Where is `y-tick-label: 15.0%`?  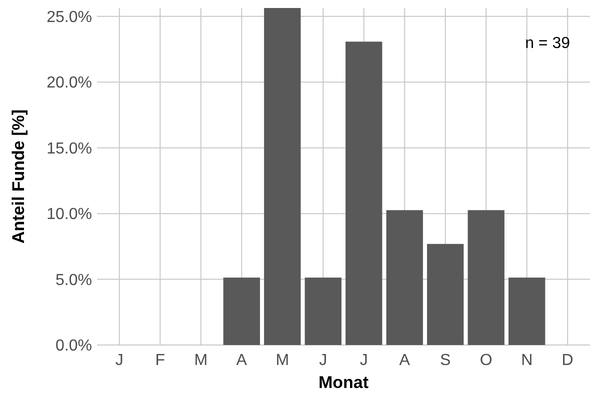 y-tick-label: 15.0% is located at coordinates (69, 149).